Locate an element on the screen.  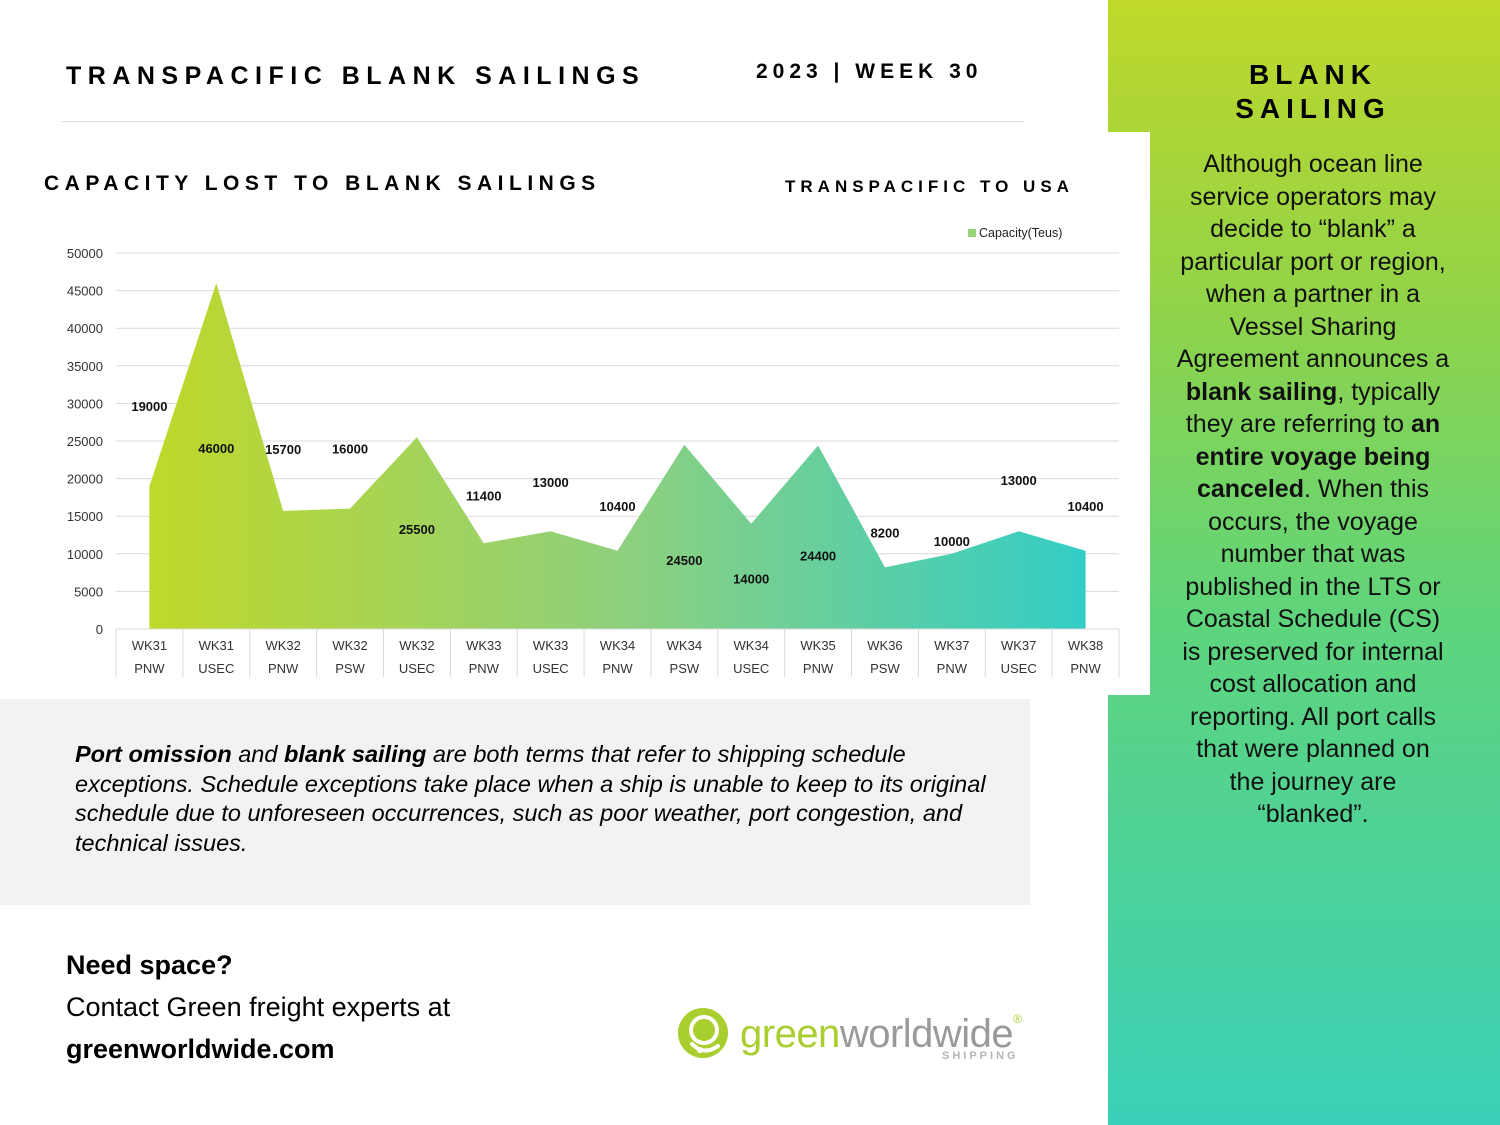
cta-website-link: greenworldwide.com is located at coordinates (200, 1049).